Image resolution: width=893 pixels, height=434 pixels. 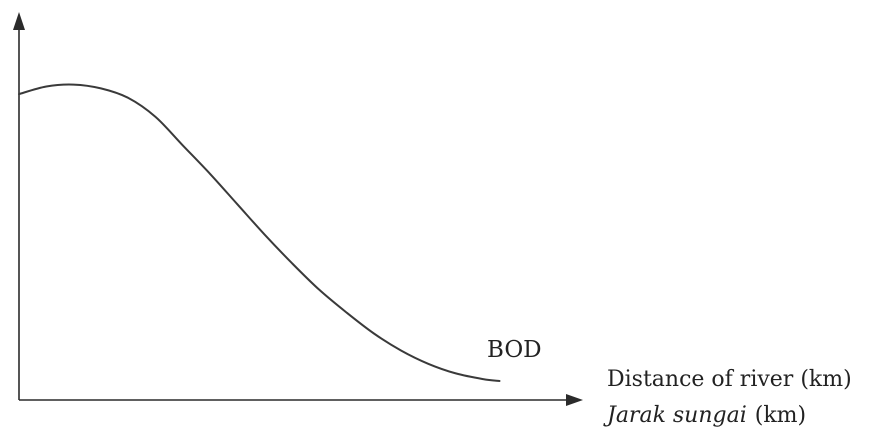 I want to click on x-axis-arrow, so click(x=574, y=400).